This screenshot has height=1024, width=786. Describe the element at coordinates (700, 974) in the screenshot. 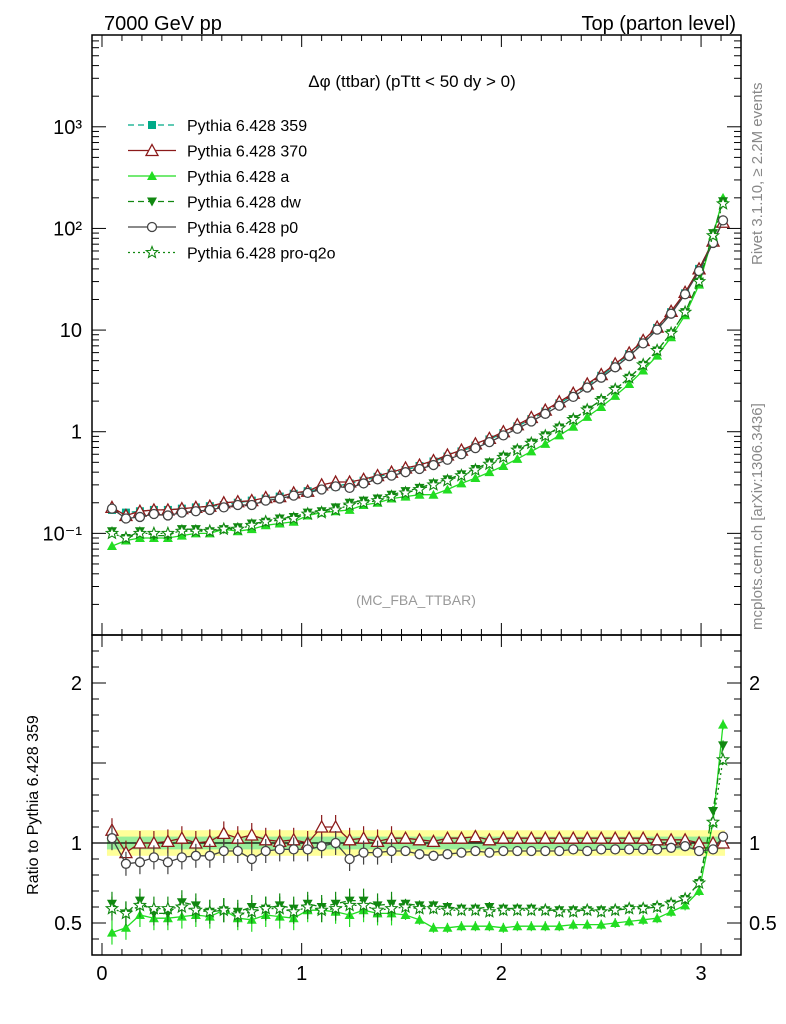

I see `x-tick-label: 3` at that location.